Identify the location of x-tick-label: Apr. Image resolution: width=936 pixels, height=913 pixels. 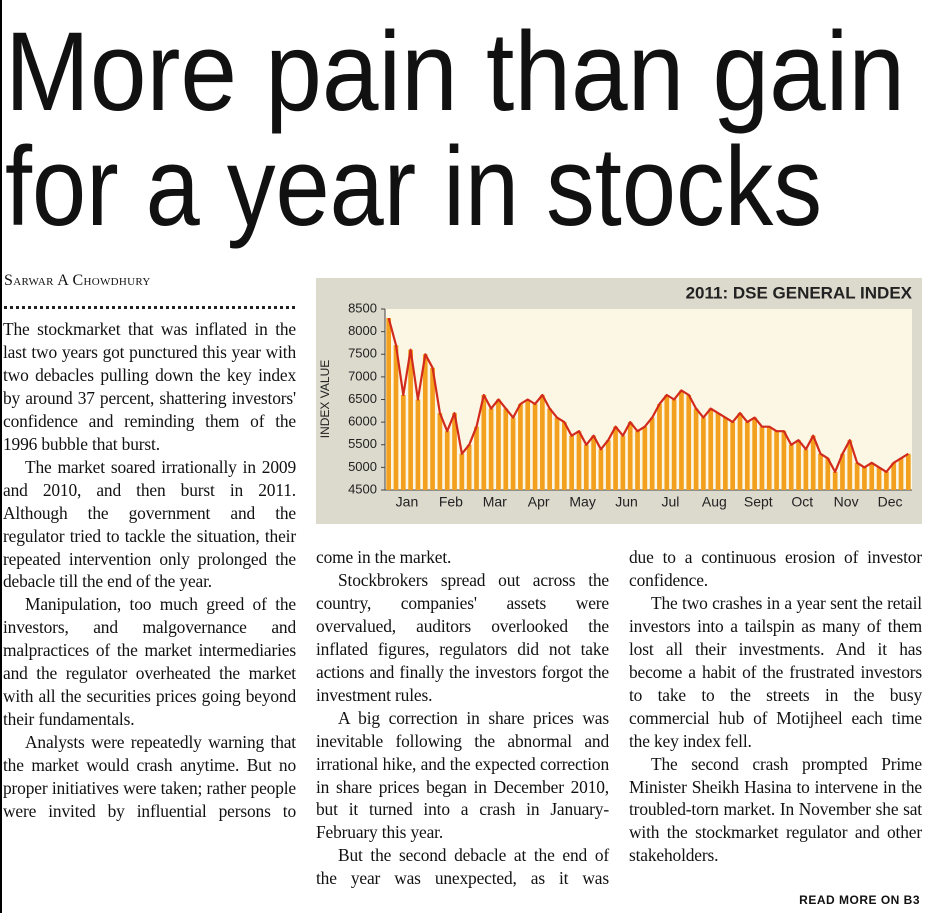
(539, 502).